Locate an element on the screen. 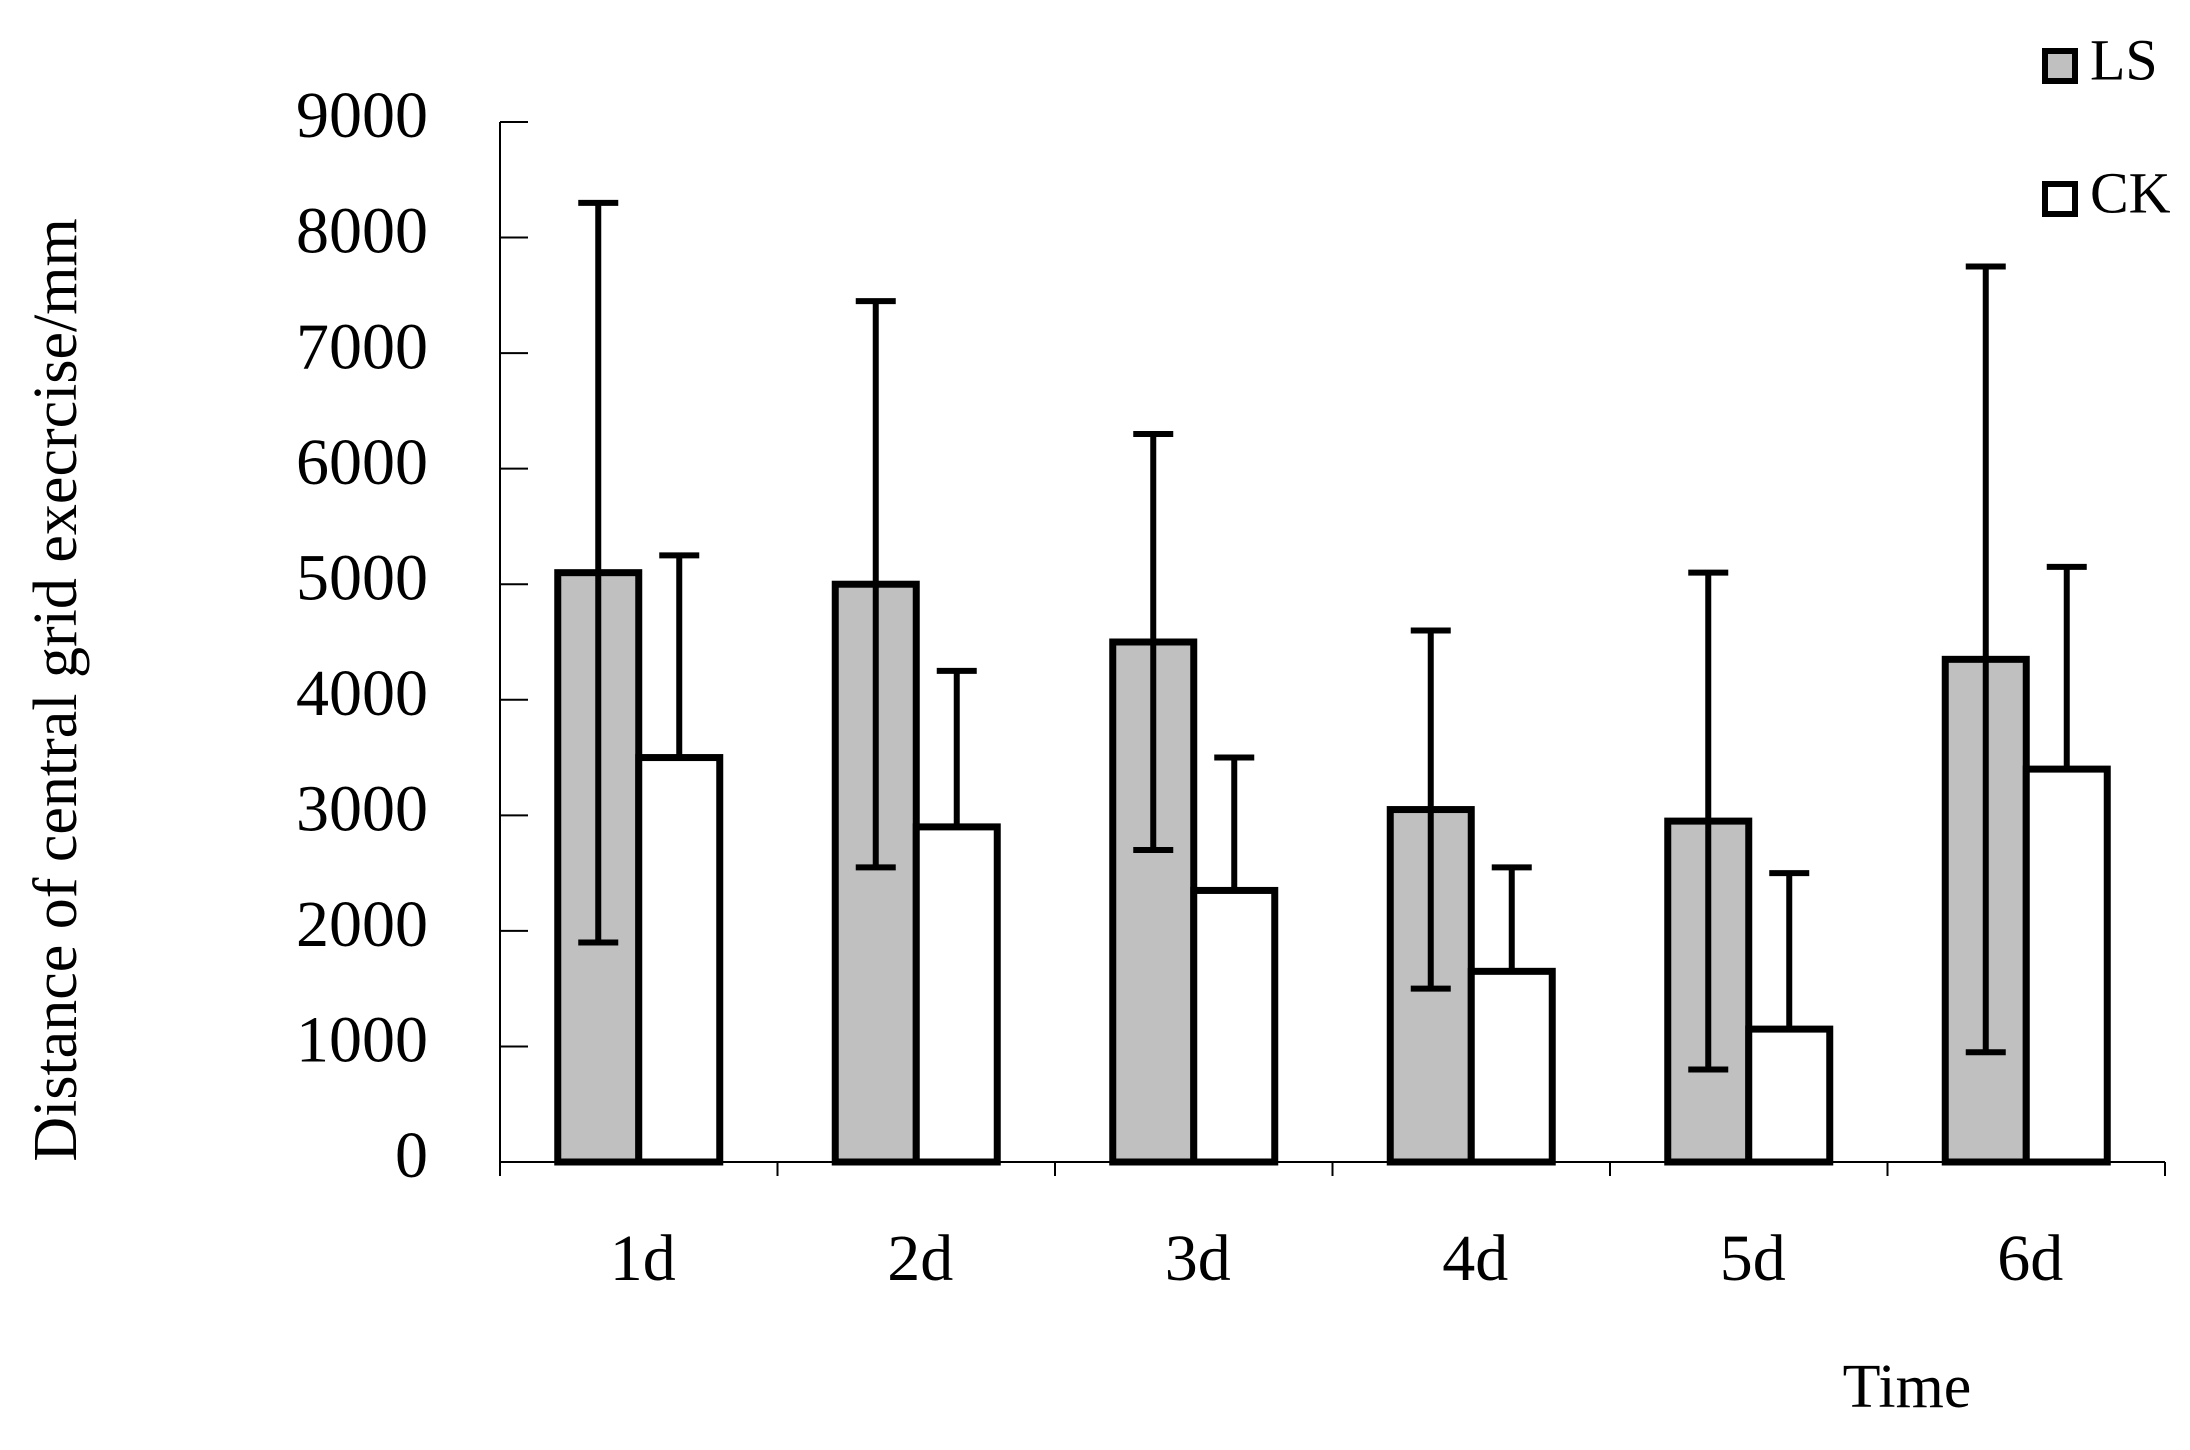 This screenshot has height=1450, width=2190. x-axis-label: Time is located at coordinates (1907, 1387).